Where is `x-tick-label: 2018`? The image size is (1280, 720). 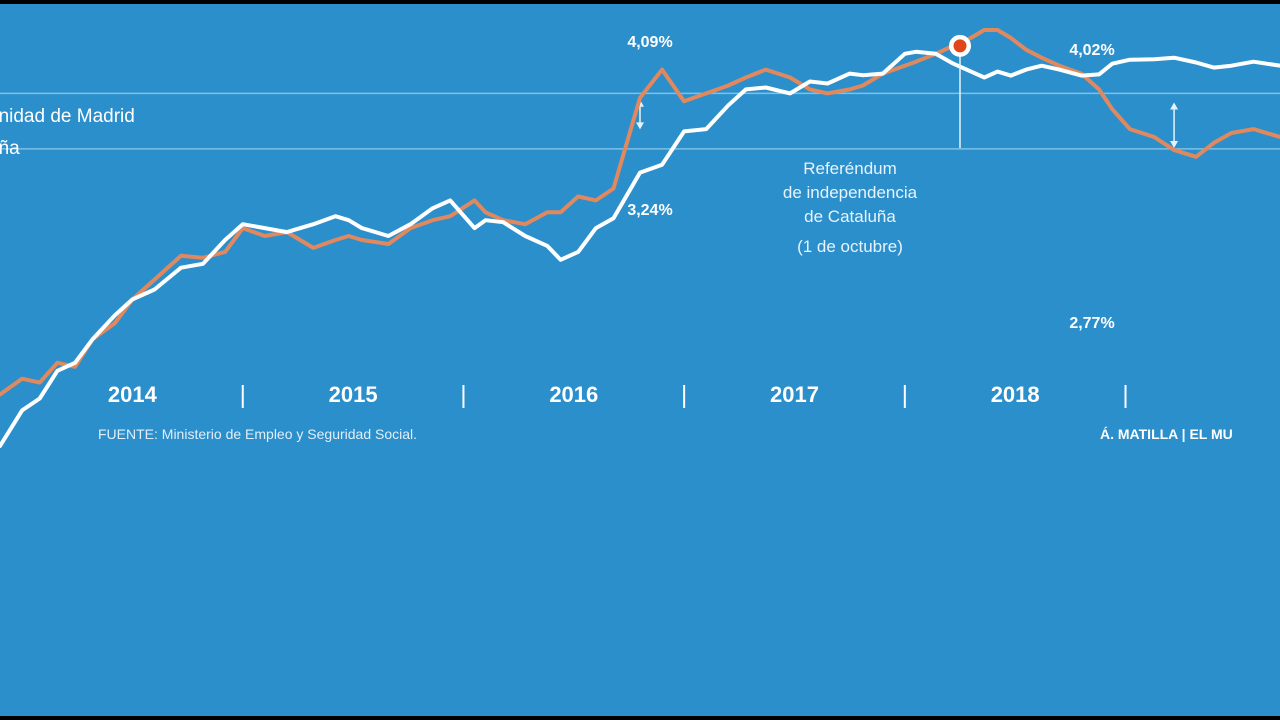
x-tick-label: 2018 is located at coordinates (1015, 394).